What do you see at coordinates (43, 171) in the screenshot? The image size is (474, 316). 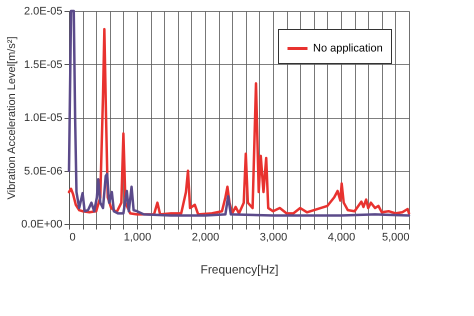 I see `y-tick-label: 5.0E-06` at bounding box center [43, 171].